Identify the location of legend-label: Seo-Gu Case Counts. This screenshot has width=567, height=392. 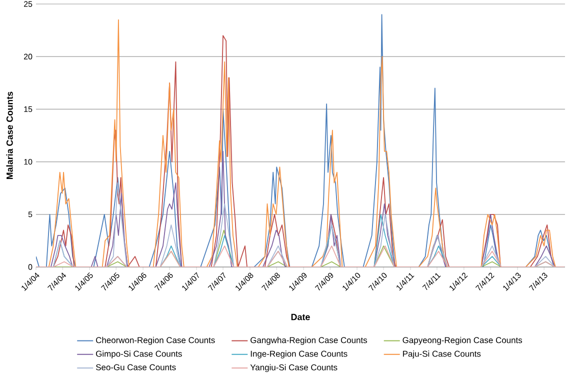
(136, 367).